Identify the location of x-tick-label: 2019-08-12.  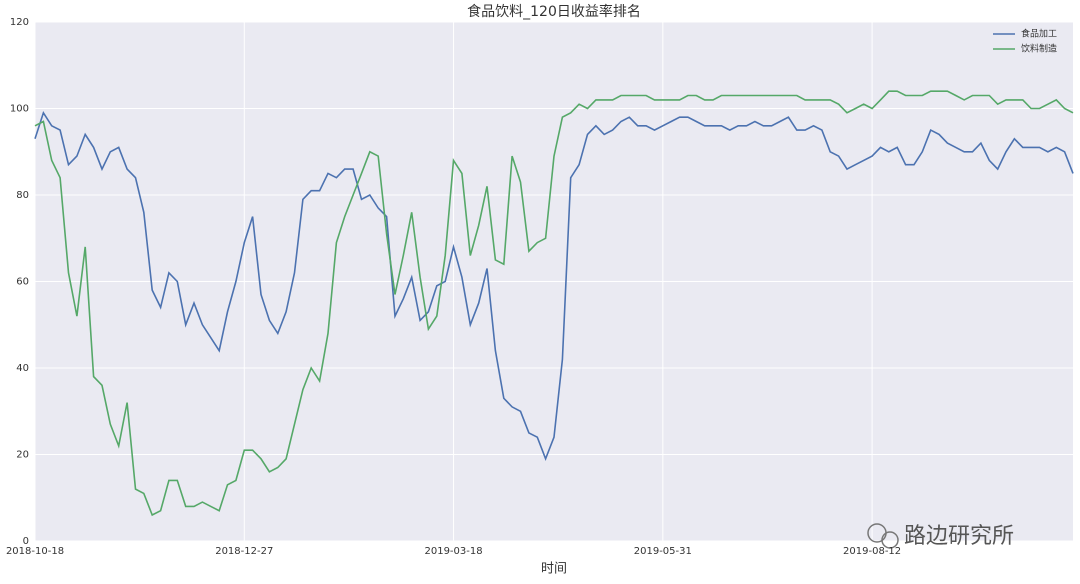
(872, 551).